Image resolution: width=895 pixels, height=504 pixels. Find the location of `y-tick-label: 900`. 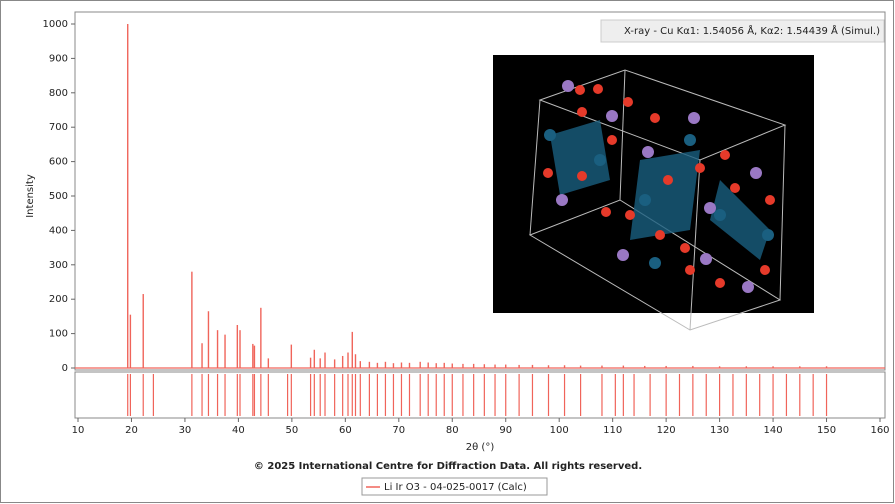

y-tick-label: 900 is located at coordinates (58, 58).